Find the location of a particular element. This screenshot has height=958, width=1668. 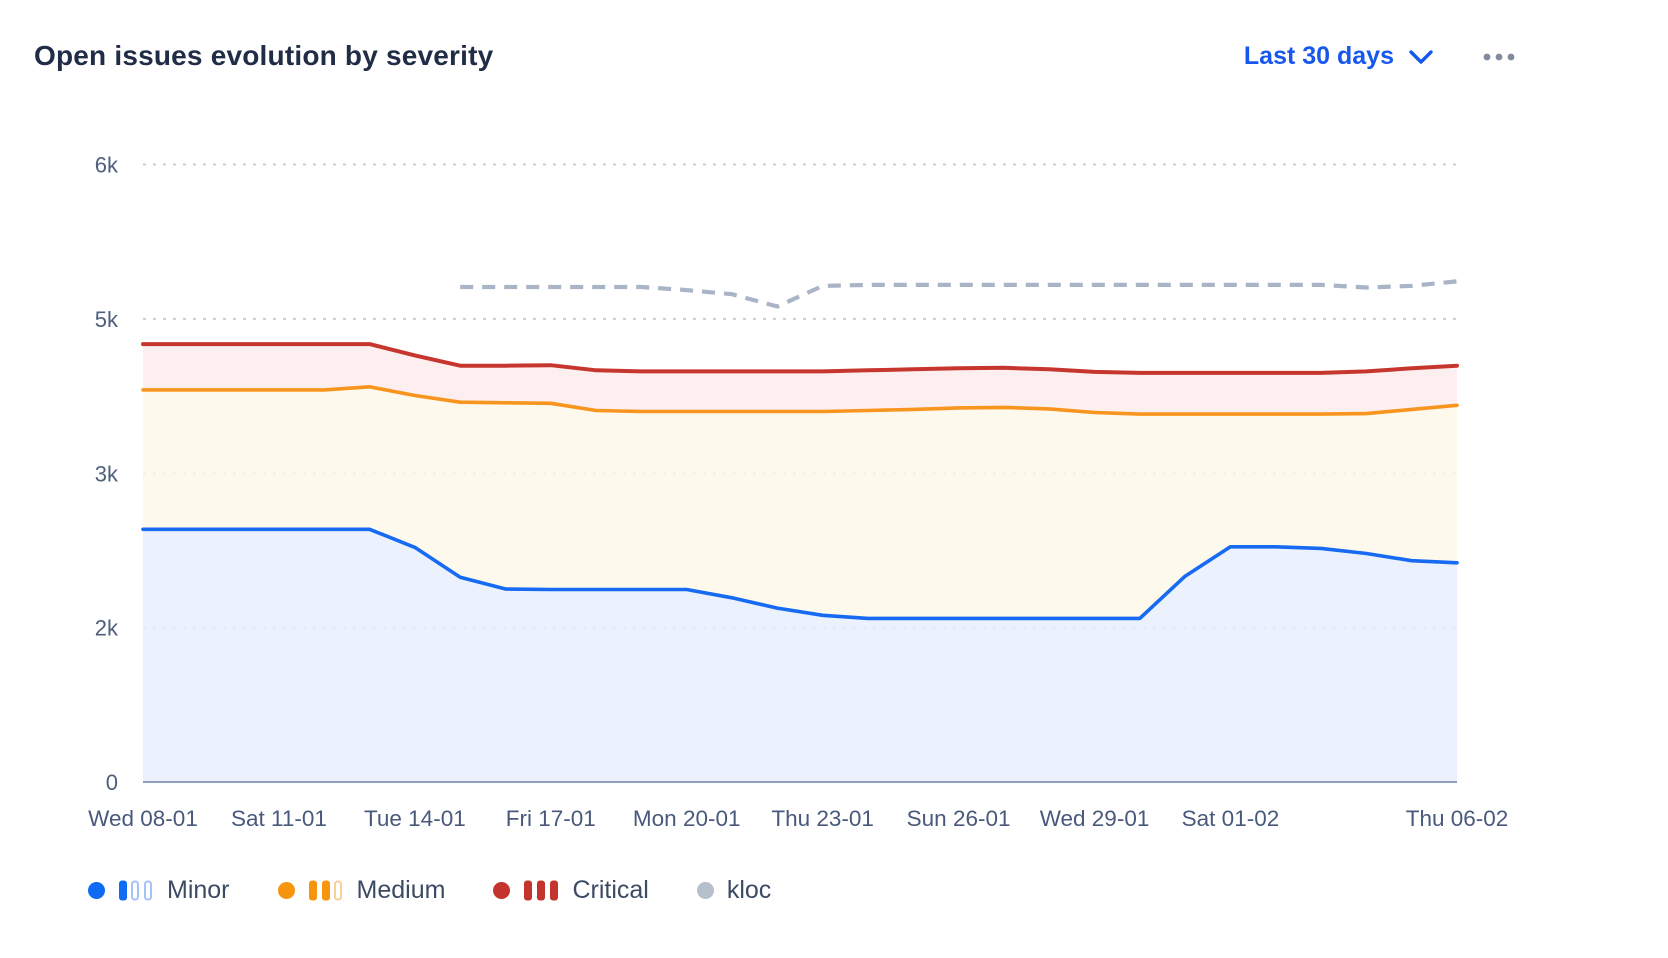

medium-series-line is located at coordinates (800, 400).